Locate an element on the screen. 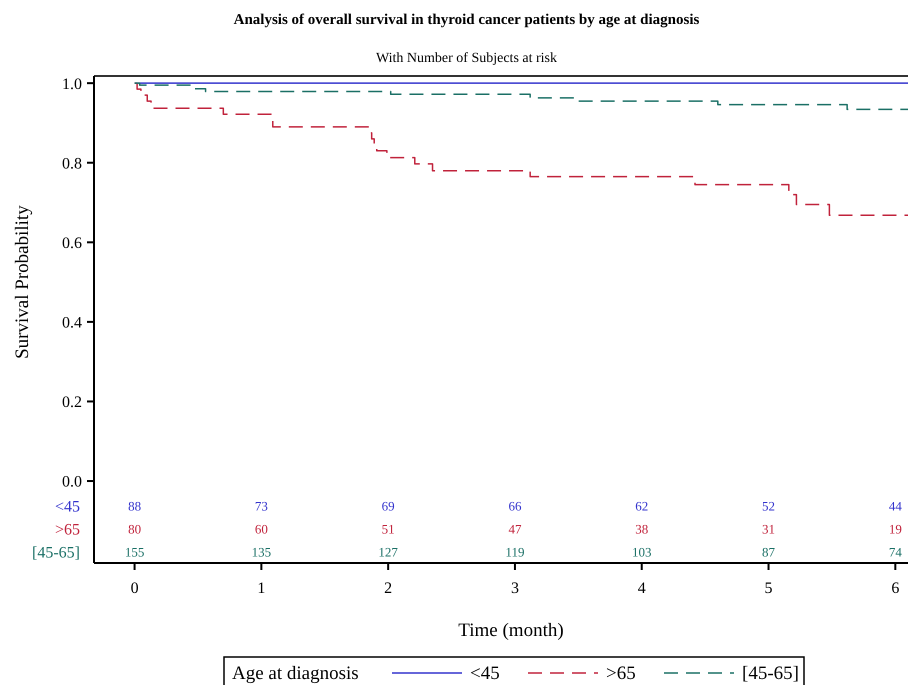 This screenshot has width=909, height=685. annotation: 127 is located at coordinates (388, 552).